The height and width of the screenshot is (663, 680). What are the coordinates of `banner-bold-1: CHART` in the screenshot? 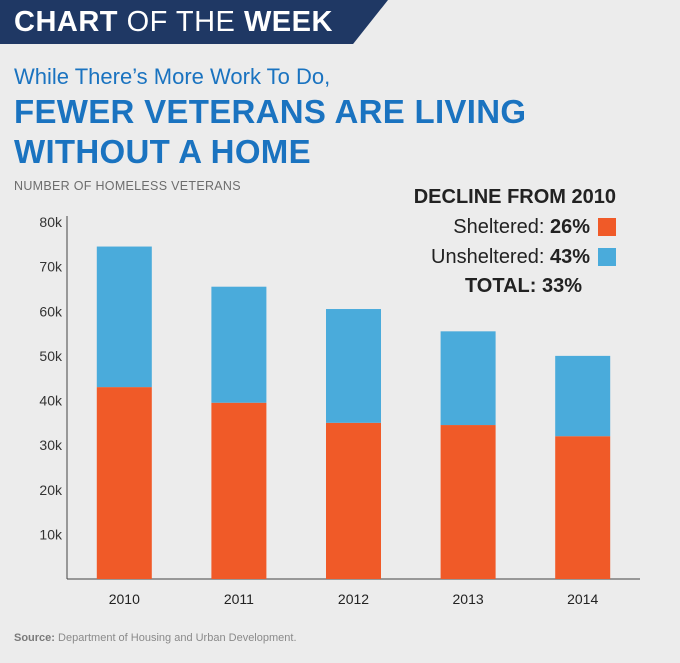 It's located at (66, 22).